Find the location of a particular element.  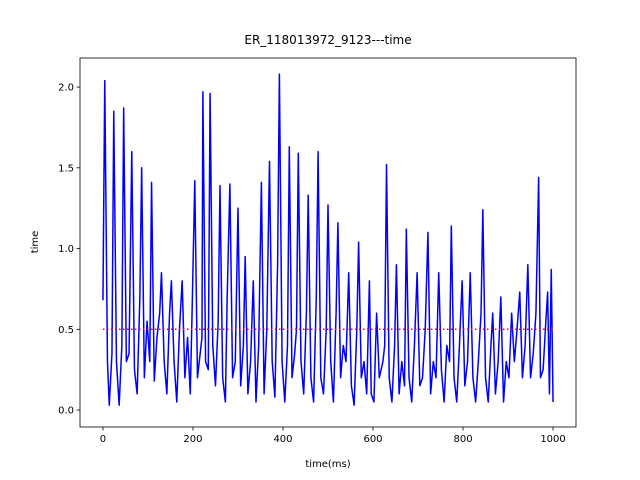

y-axis-label: time is located at coordinates (35, 242).